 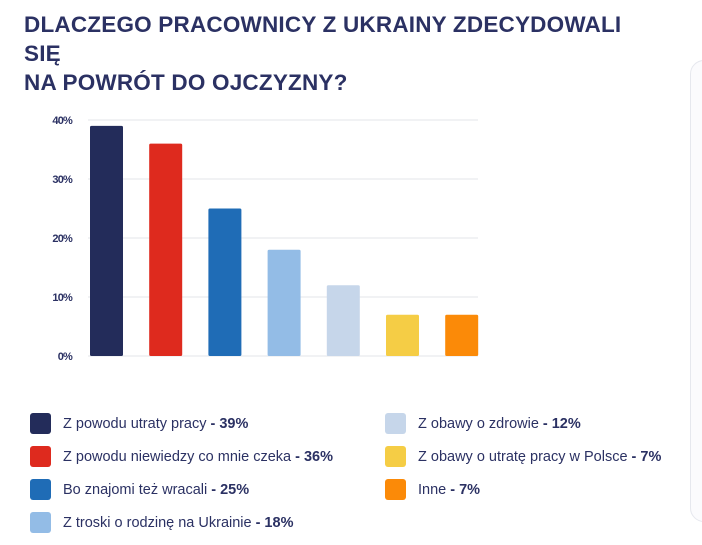 I want to click on legend-label: Bo znajomi też wracali, so click(x=135, y=489).